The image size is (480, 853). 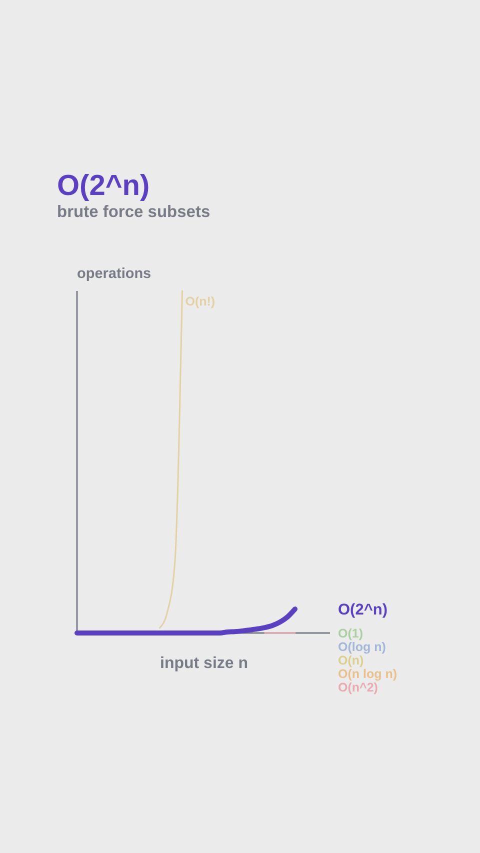 I want to click on text: O(n^2), so click(x=358, y=687).